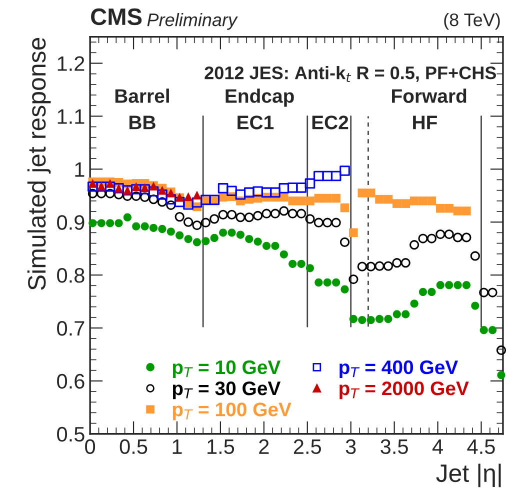 Image resolution: width=506 pixels, height=497 pixels. I want to click on y-tick-label: 0.8, so click(70, 275).